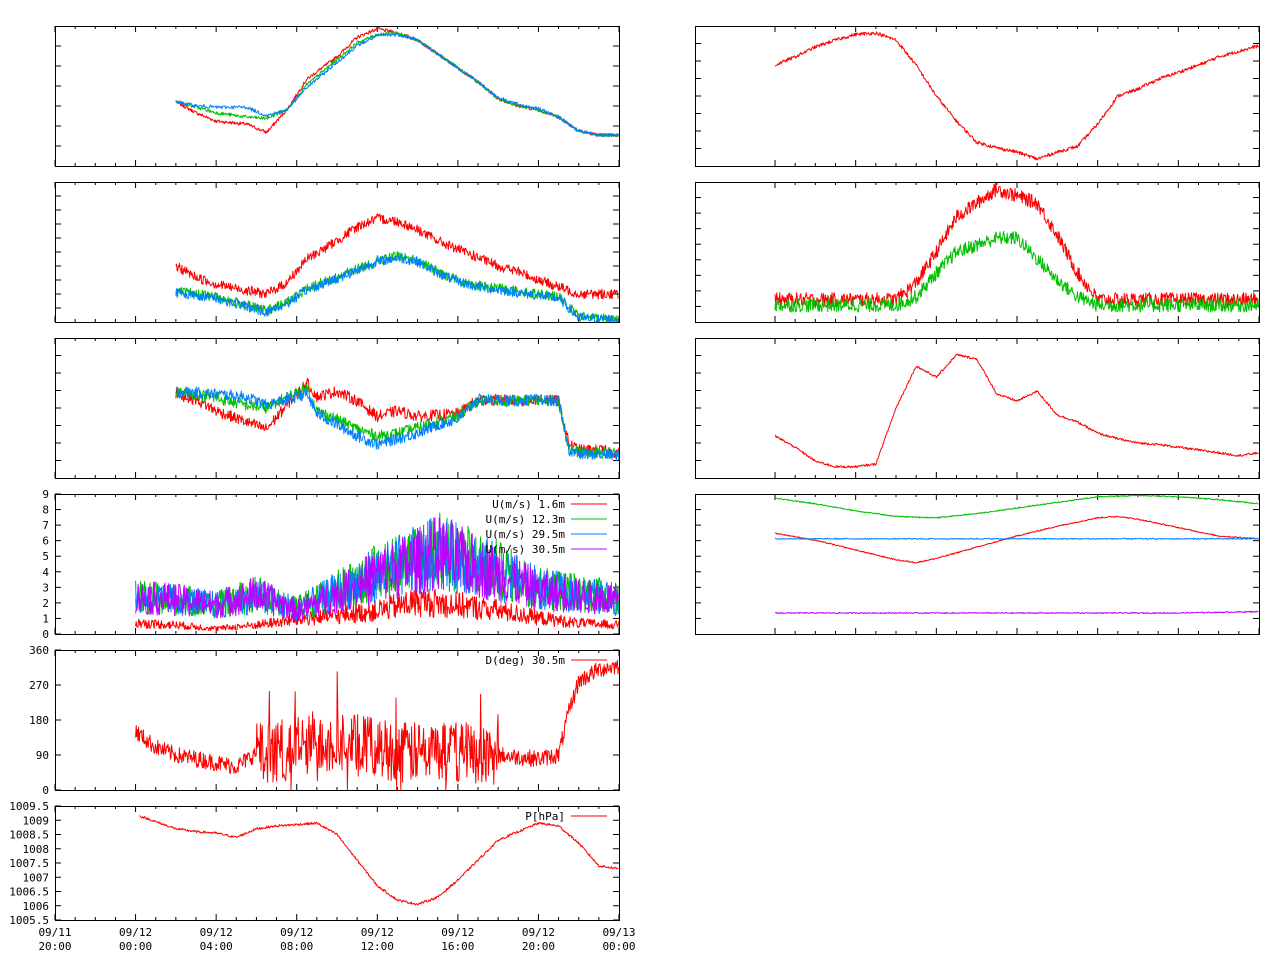  Describe the element at coordinates (39, 650) in the screenshot. I see `y-tick-label: 360` at that location.